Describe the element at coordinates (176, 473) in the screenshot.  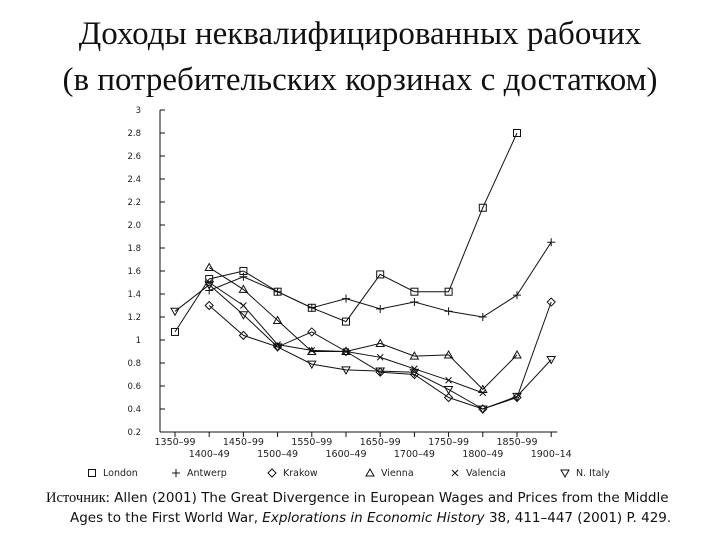
I see `legend-marker-antwerp` at that location.